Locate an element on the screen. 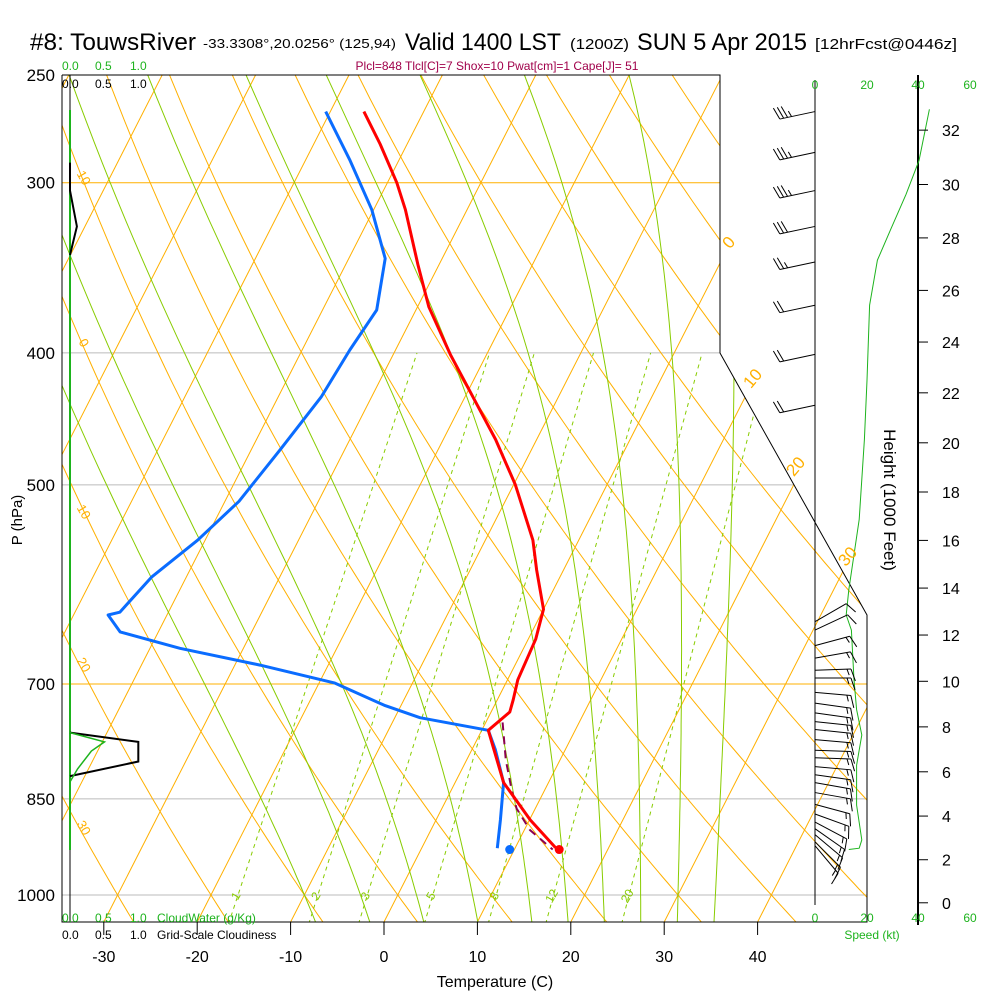  height-tick-label: 18 is located at coordinates (951, 493).